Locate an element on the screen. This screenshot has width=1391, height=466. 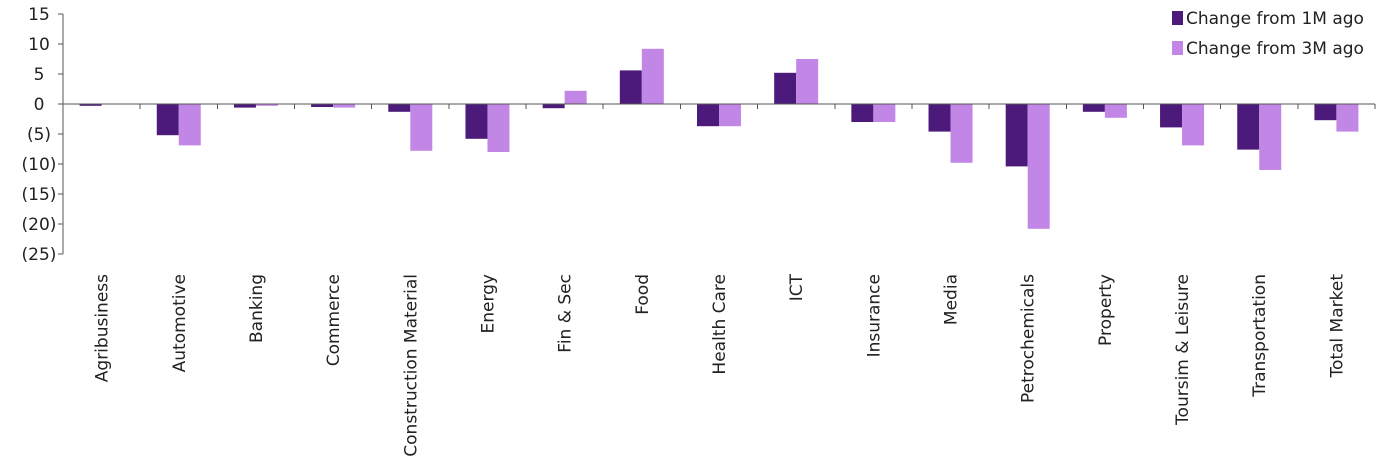
category-label: Transportation is located at coordinates (1260, 336).